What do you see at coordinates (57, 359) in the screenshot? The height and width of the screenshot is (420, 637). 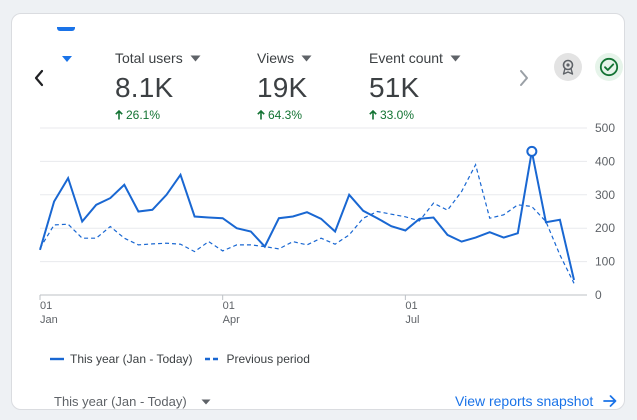 I see `legend-solid-line-icon` at bounding box center [57, 359].